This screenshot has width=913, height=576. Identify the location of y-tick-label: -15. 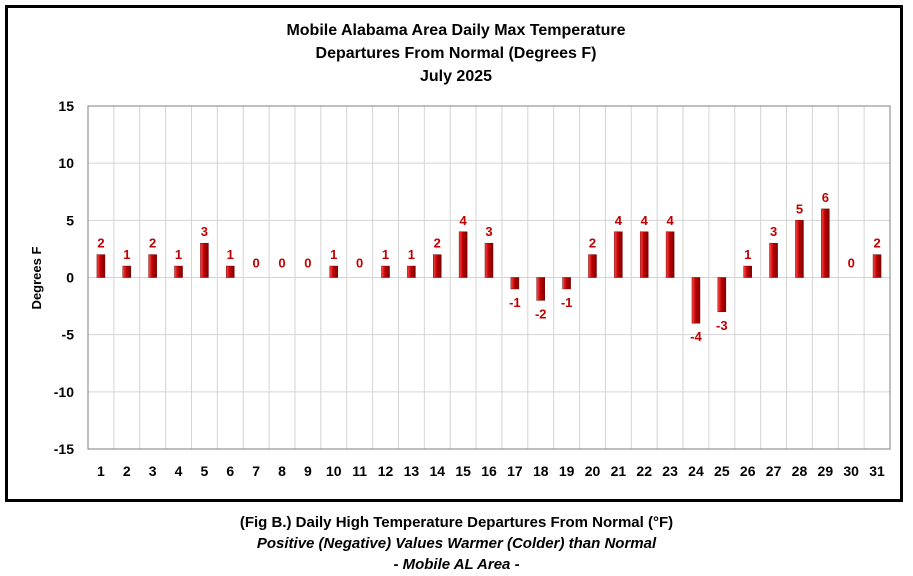
(64, 449).